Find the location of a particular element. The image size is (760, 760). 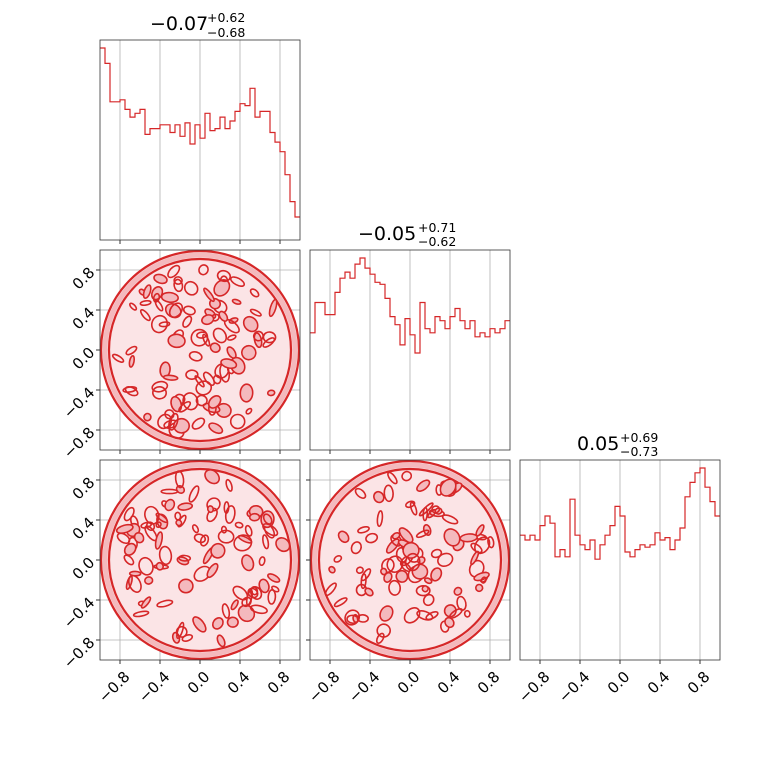

x-tick-label: −0.8 is located at coordinates (114, 687).